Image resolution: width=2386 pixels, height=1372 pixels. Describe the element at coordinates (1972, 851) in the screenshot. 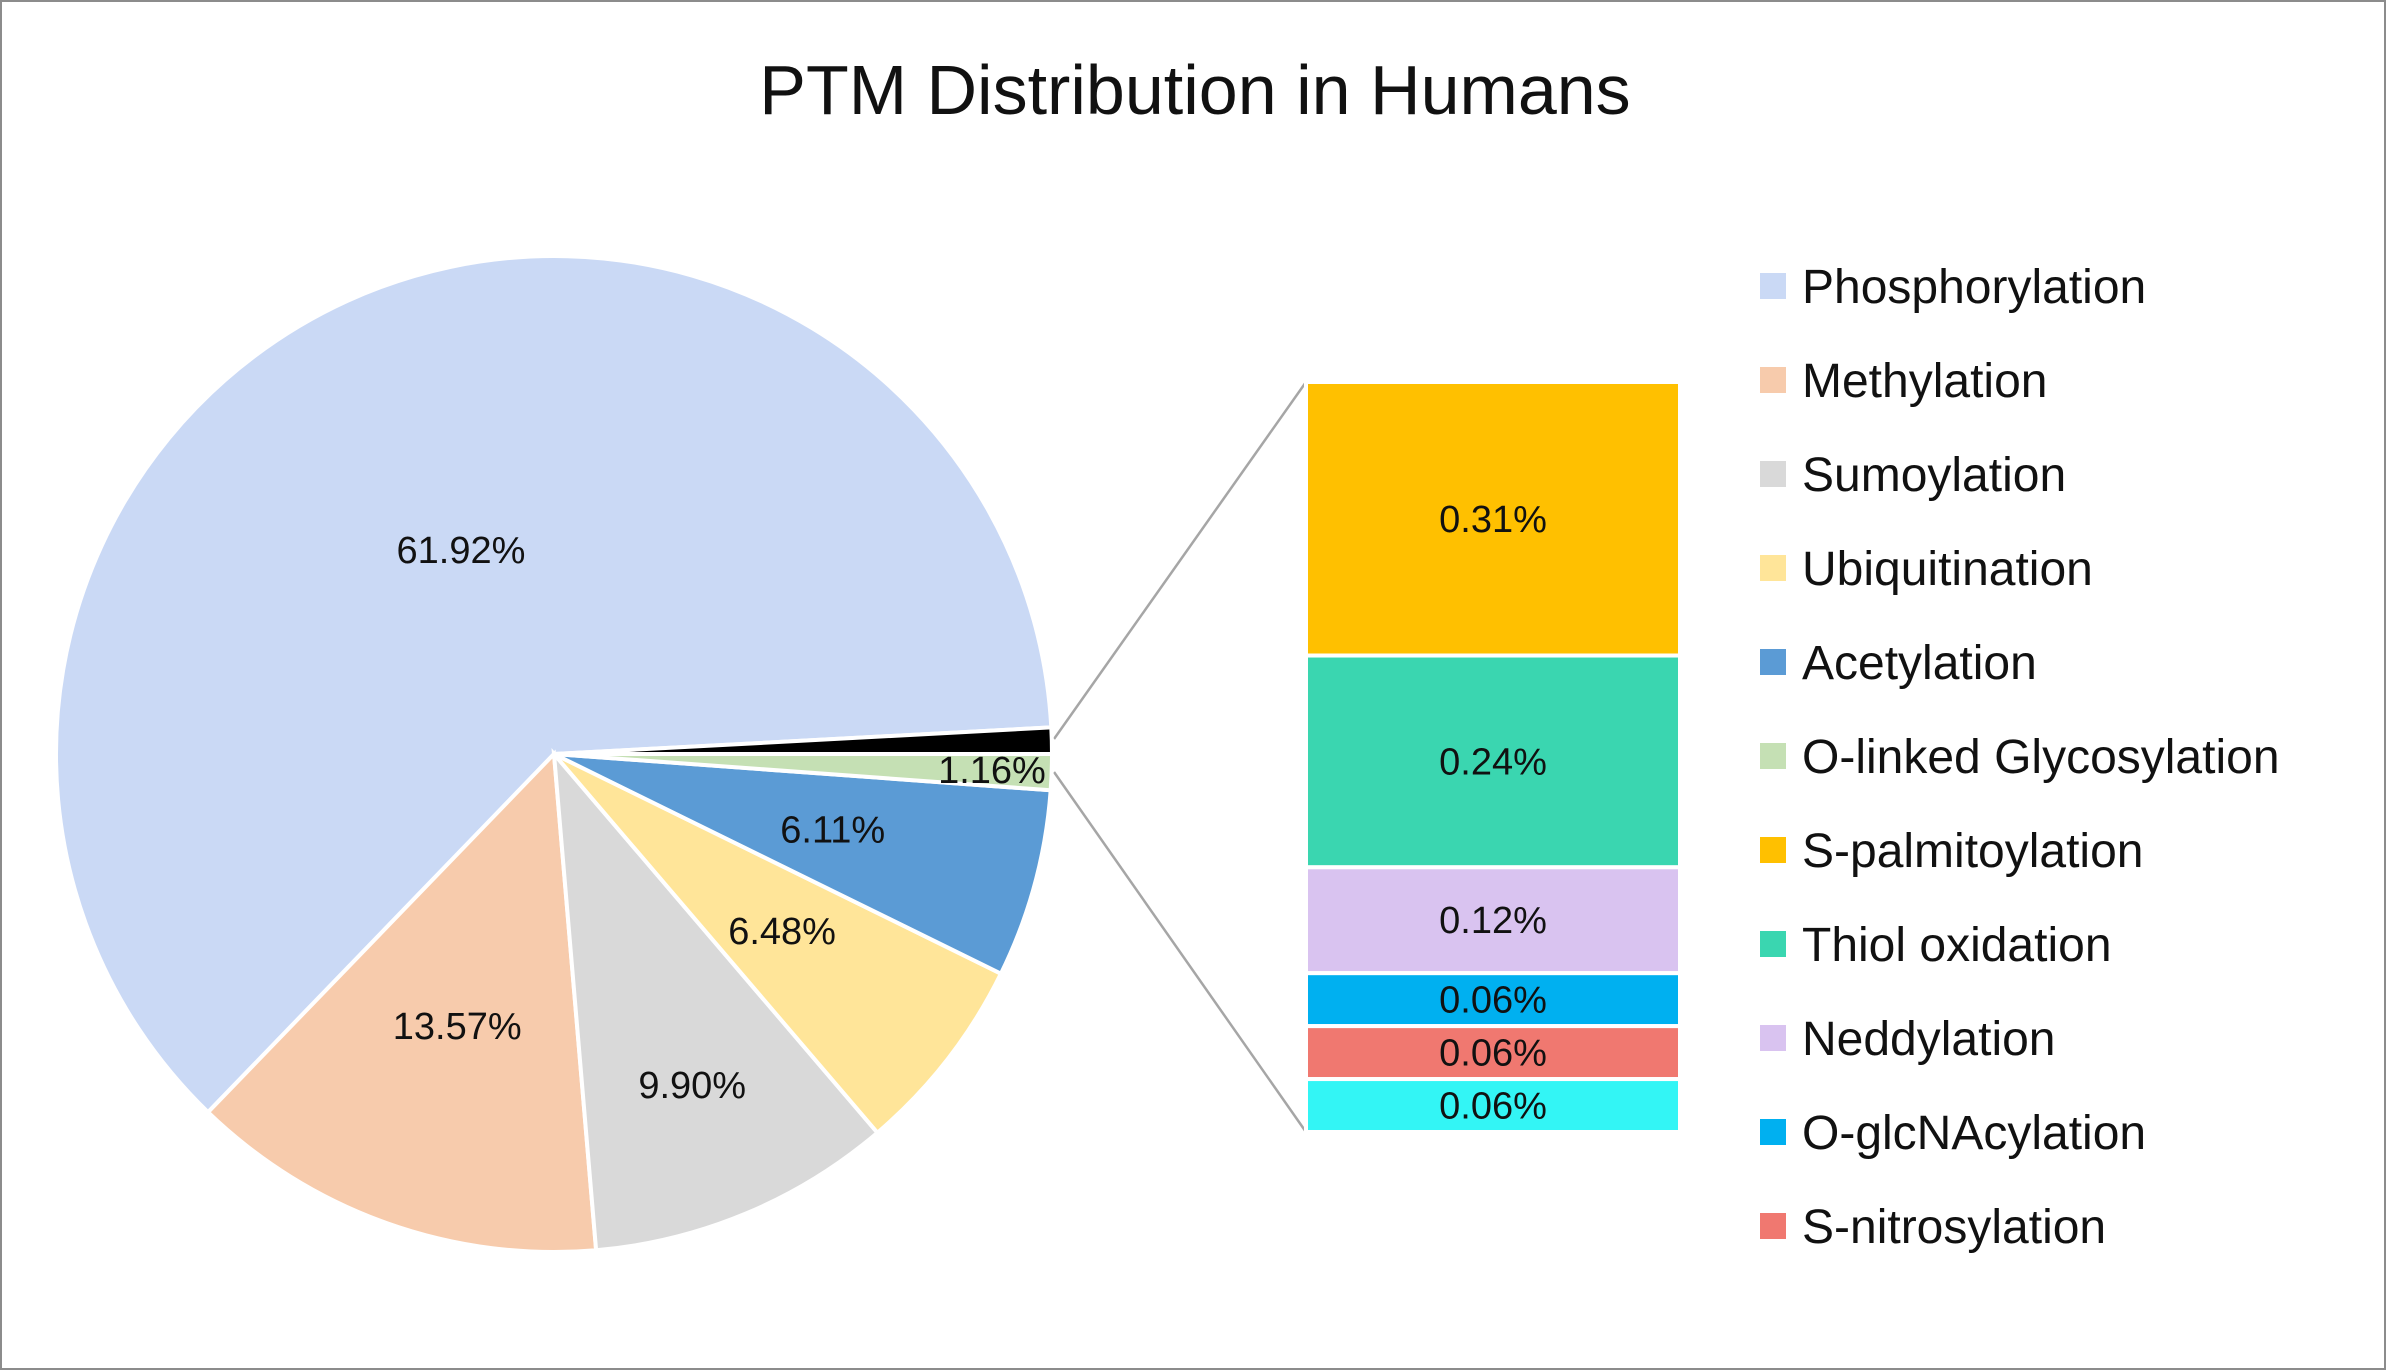

I see `legend-label: S-palmitoylation` at that location.